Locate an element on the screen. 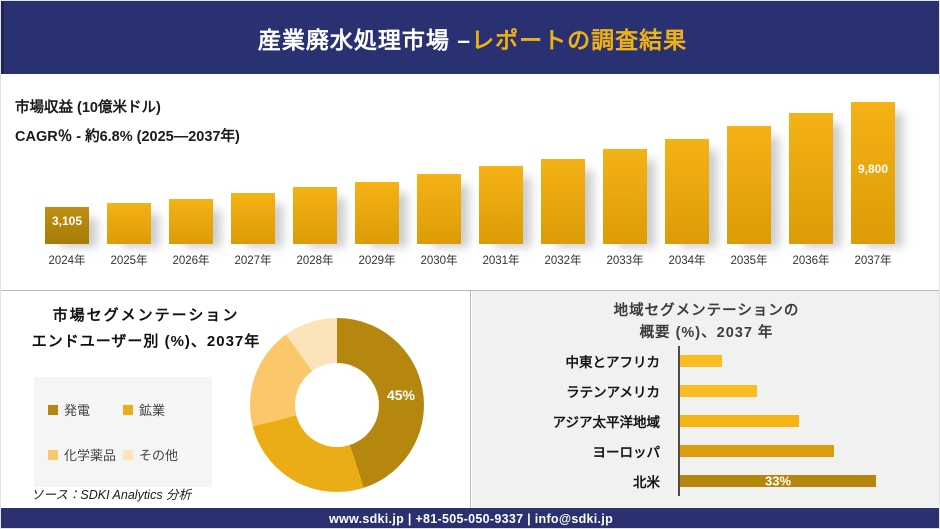  region-value-label: 33% is located at coordinates (778, 481).